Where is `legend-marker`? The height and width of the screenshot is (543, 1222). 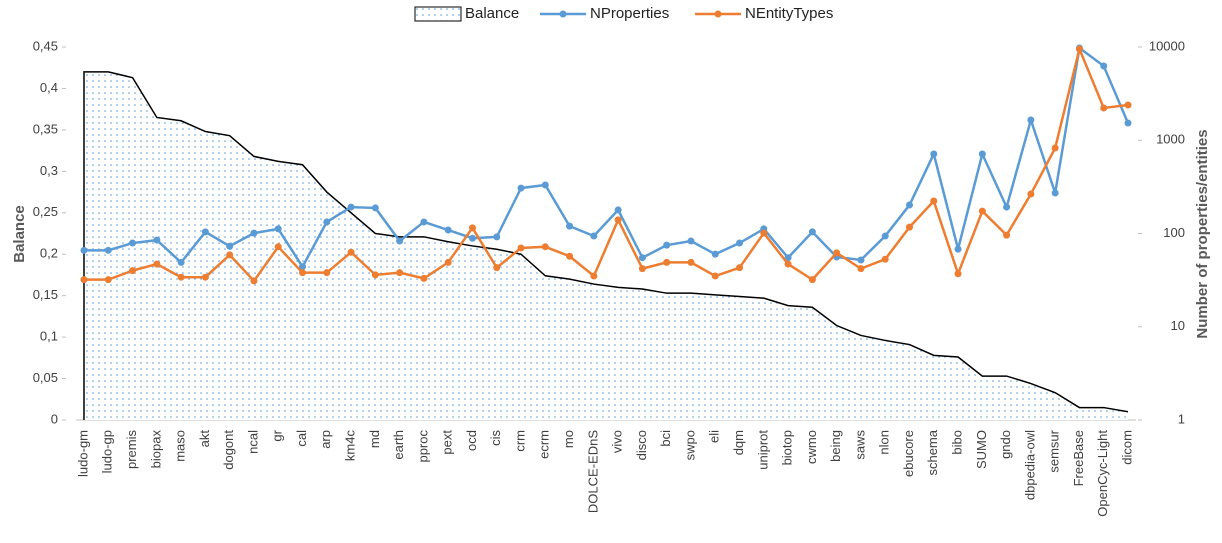 legend-marker is located at coordinates (563, 14).